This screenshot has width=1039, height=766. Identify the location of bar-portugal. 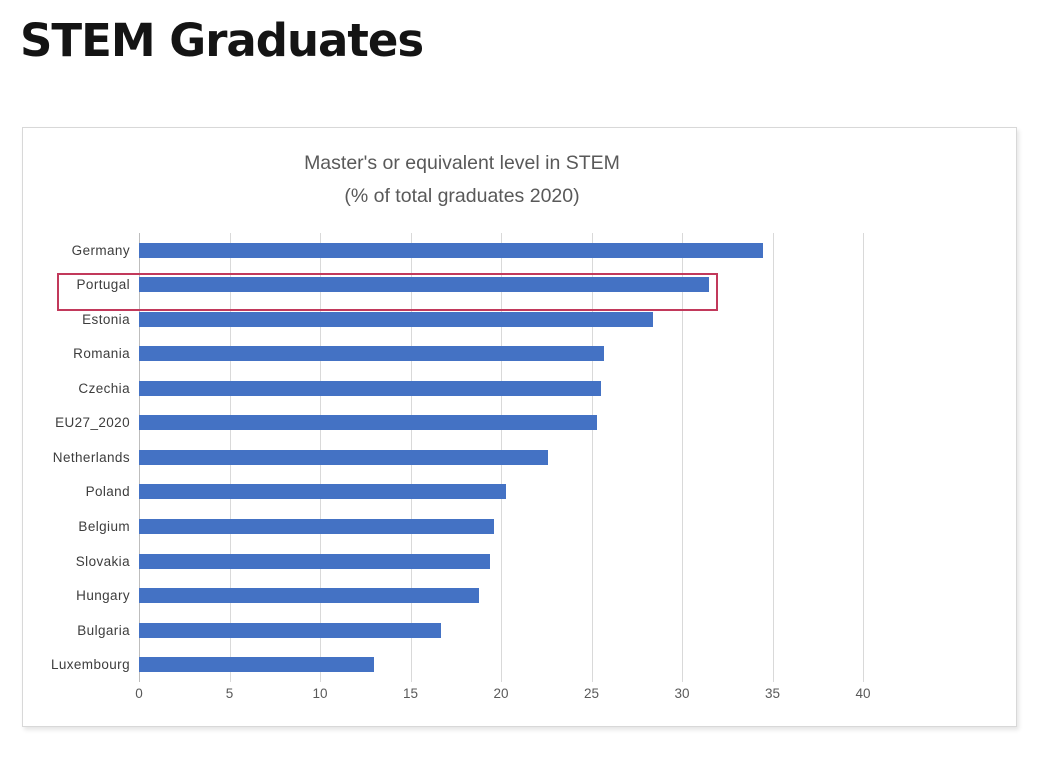
(424, 285).